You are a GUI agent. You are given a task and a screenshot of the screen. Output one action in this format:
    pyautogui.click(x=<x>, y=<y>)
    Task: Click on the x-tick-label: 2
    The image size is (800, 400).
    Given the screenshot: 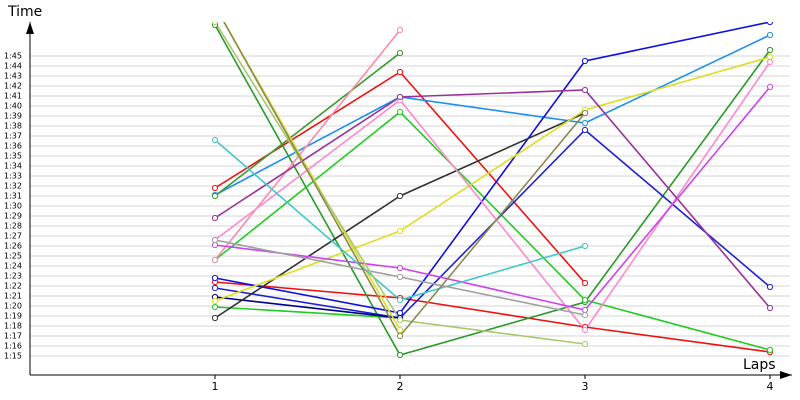 What is the action you would take?
    pyautogui.click(x=400, y=386)
    